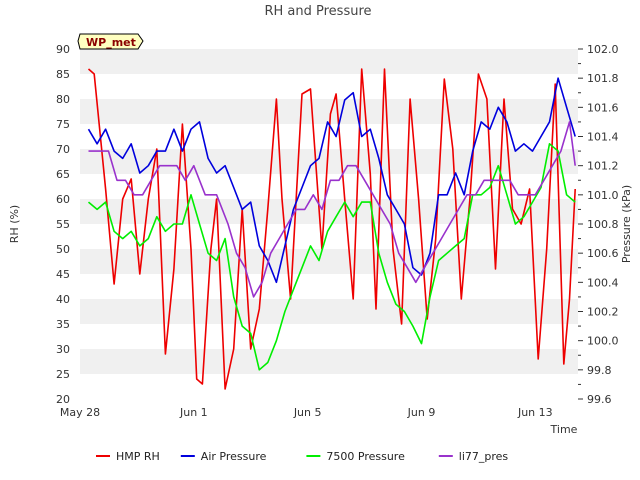 The image size is (640, 480). What do you see at coordinates (317, 11) in the screenshot?
I see `chart-title: RH and Pressure` at bounding box center [317, 11].